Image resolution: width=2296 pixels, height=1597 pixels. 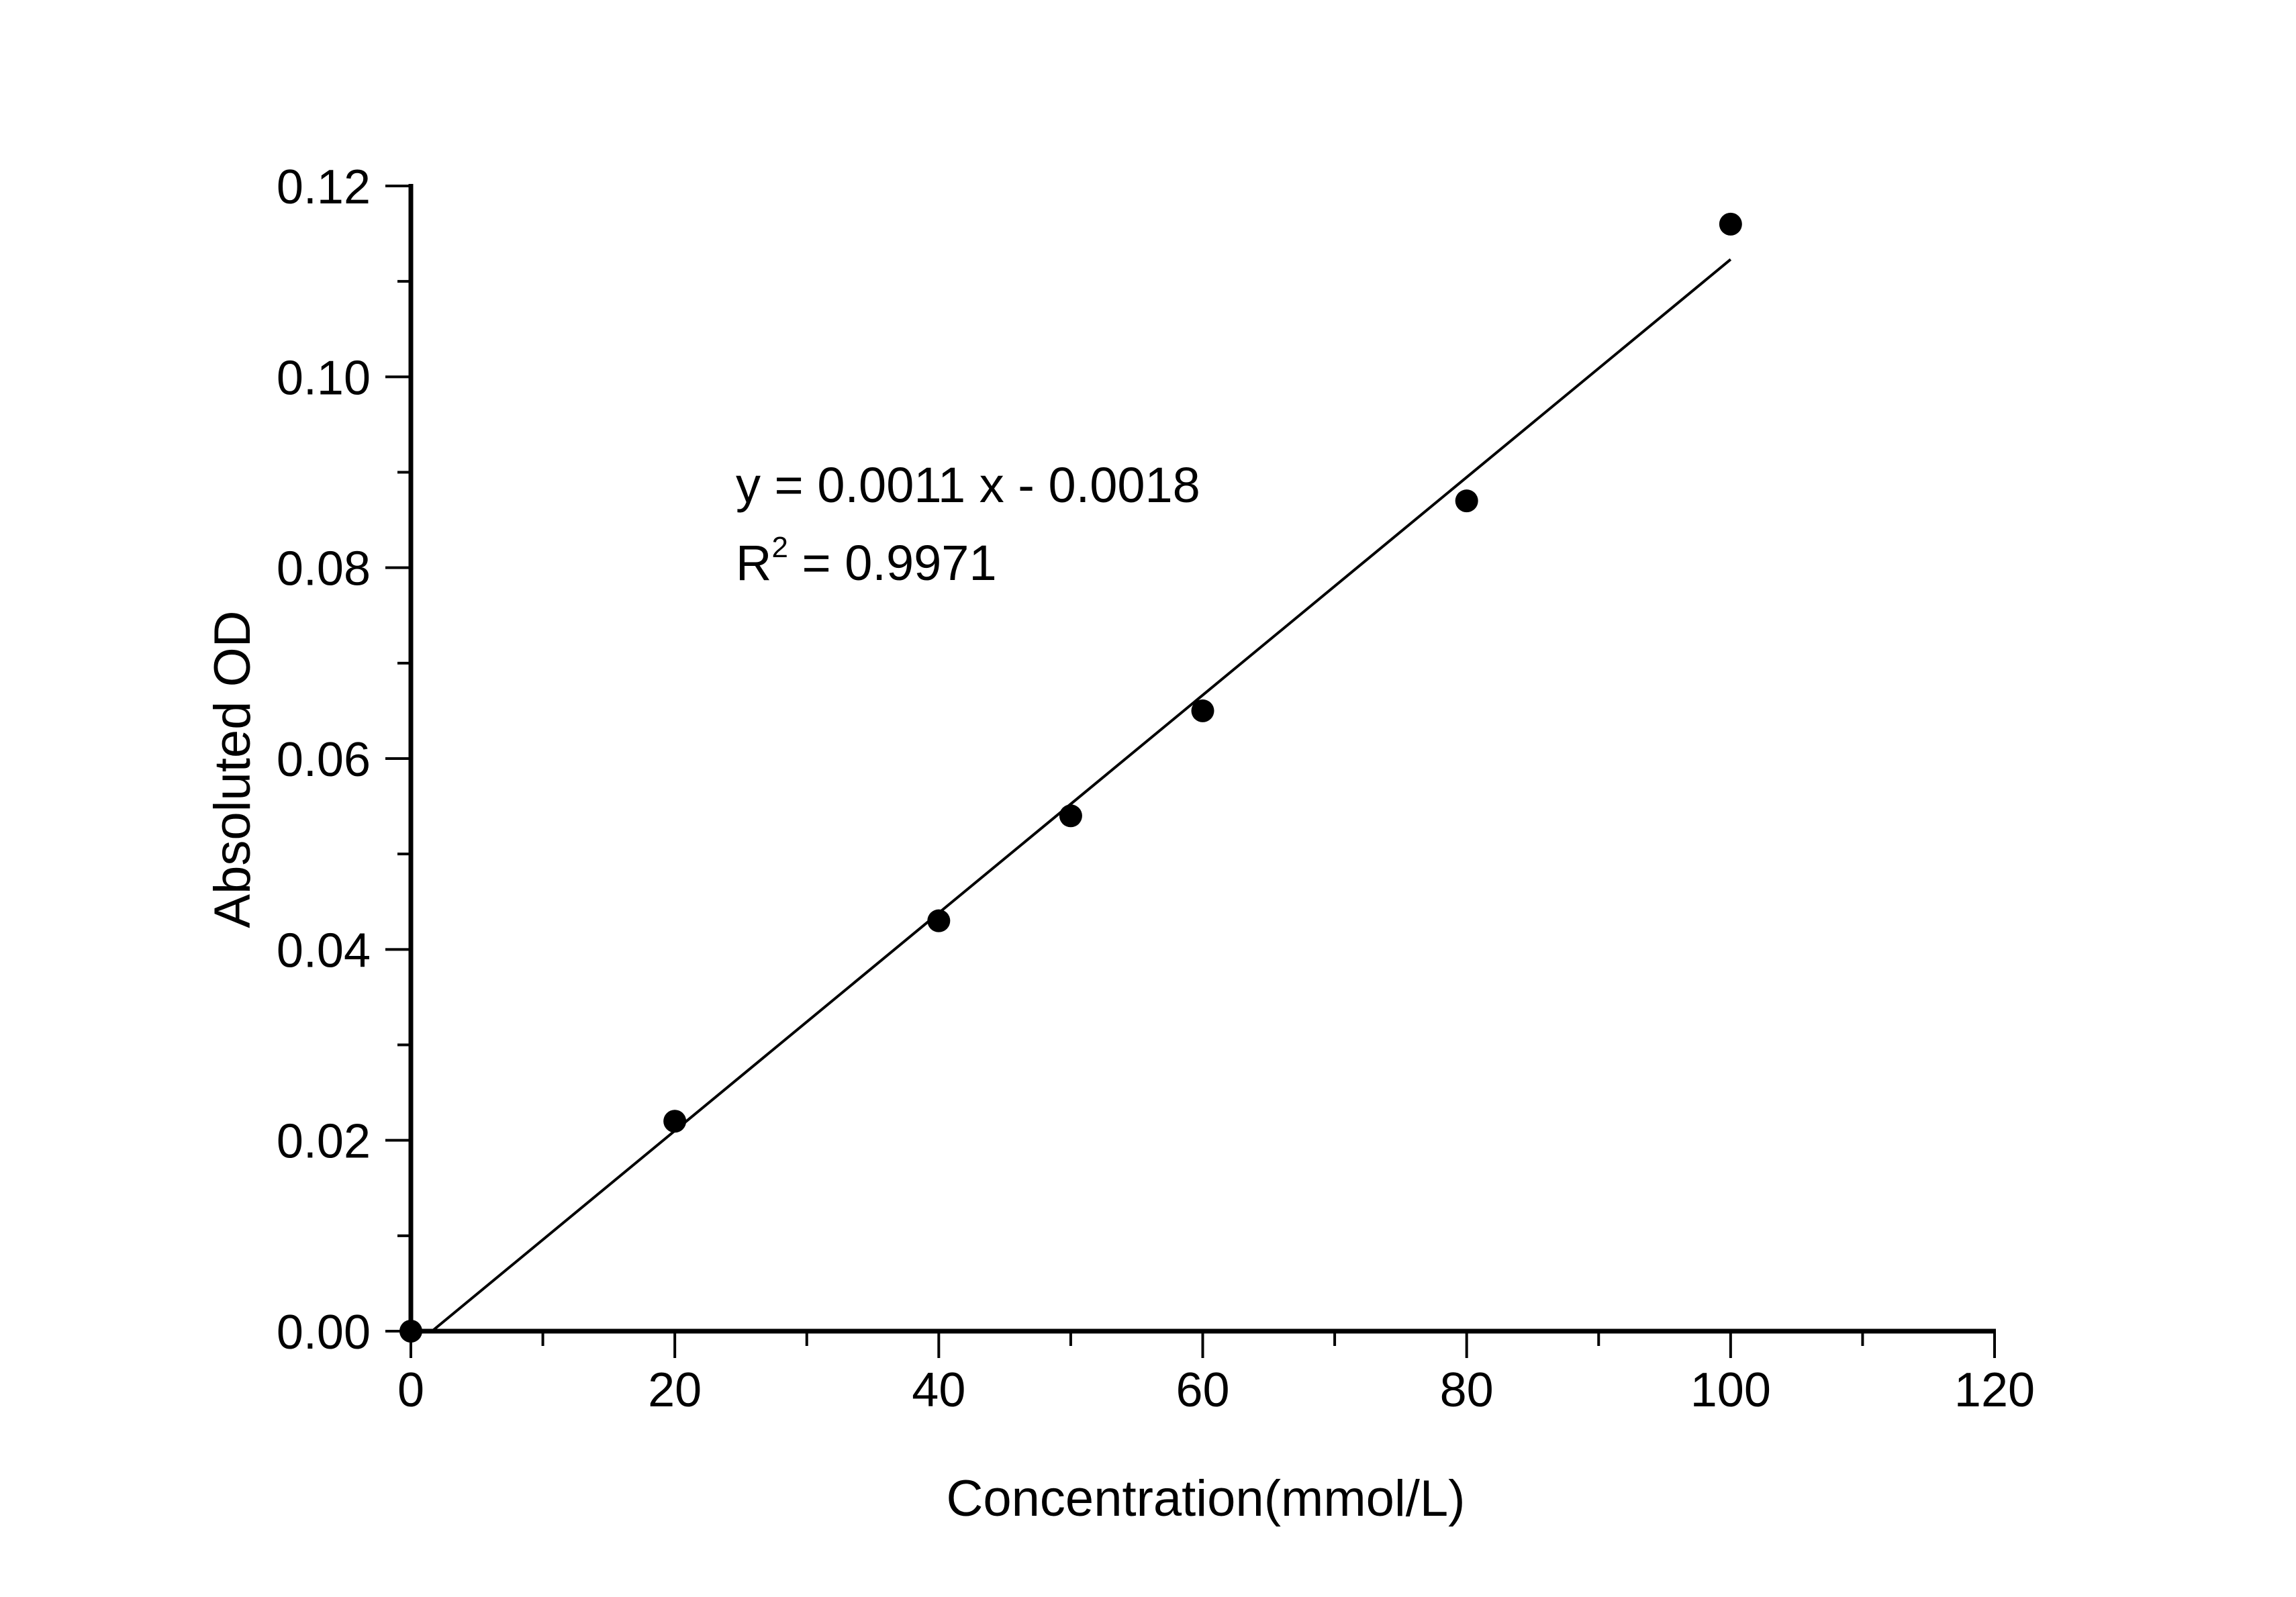 I want to click on x-tick-label: 100, so click(x=1730, y=1390).